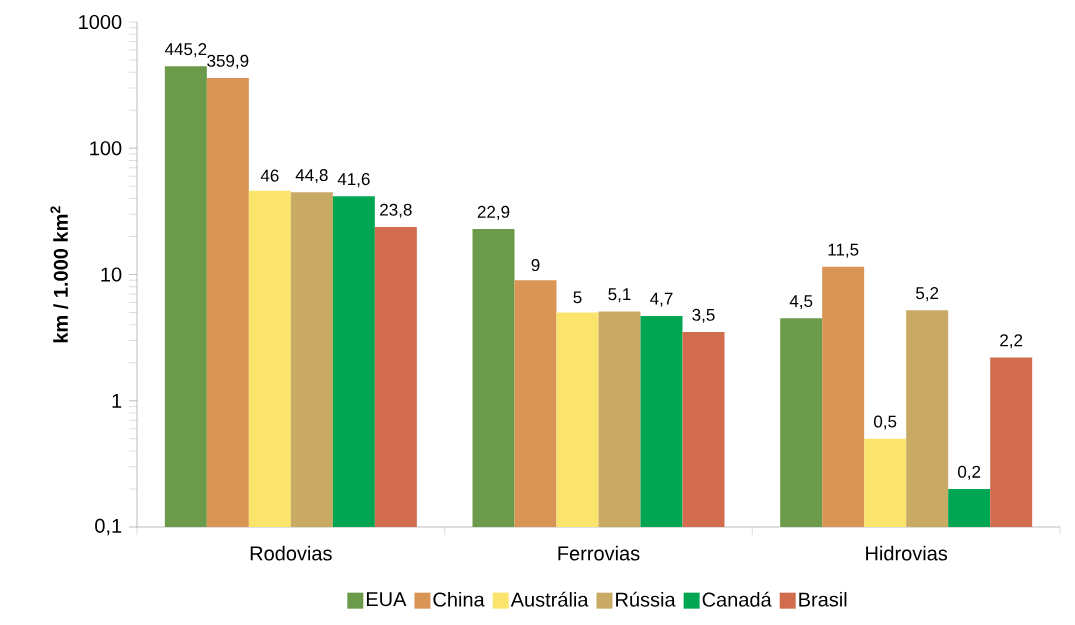 Image resolution: width=1075 pixels, height=625 pixels. I want to click on data-label: 23,8, so click(396, 210).